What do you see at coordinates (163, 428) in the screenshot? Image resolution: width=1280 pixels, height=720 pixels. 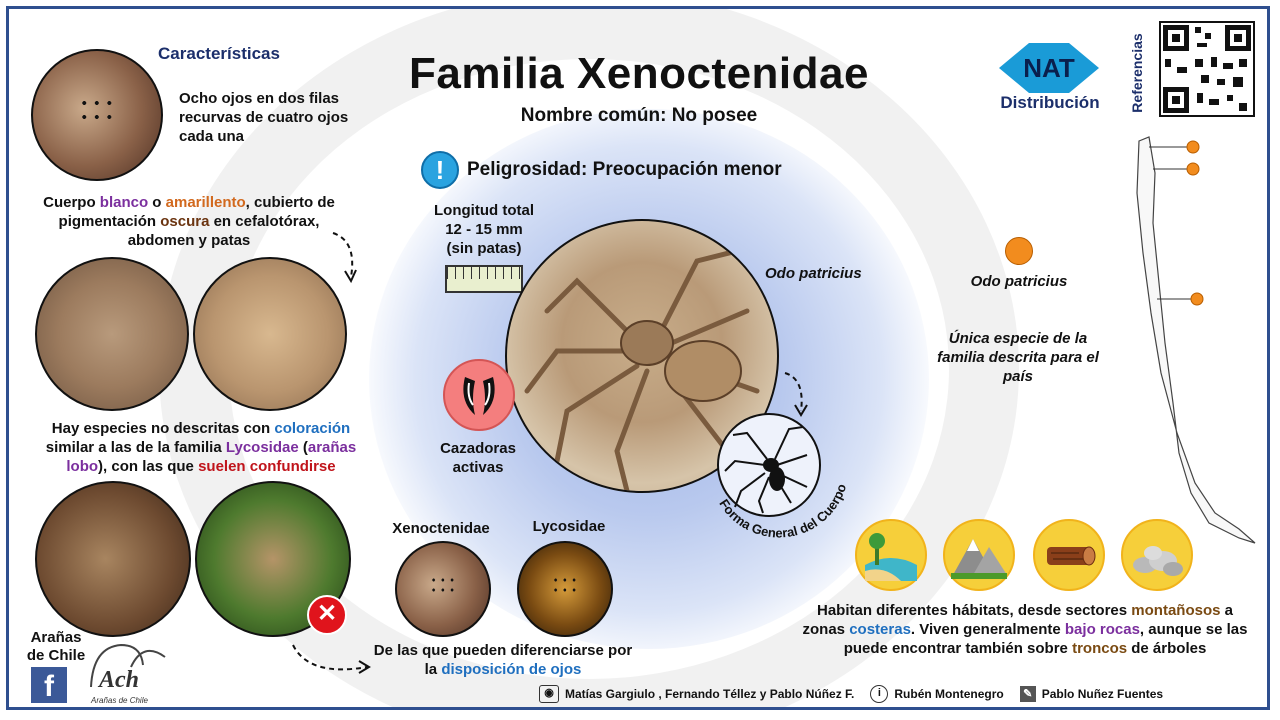 I see `text-fragment: Hay especies no descritas con` at bounding box center [163, 428].